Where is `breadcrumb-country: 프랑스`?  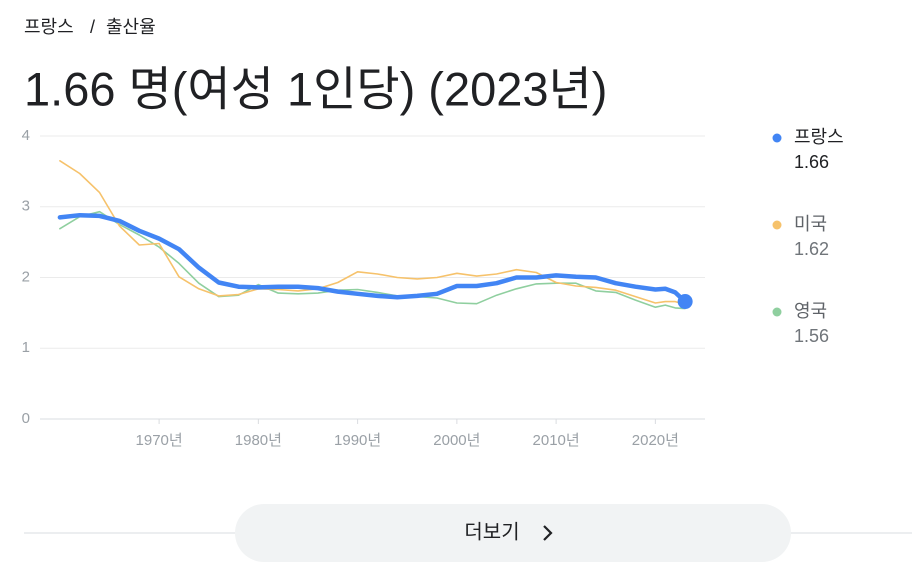
breadcrumb-country: 프랑스 is located at coordinates (49, 27).